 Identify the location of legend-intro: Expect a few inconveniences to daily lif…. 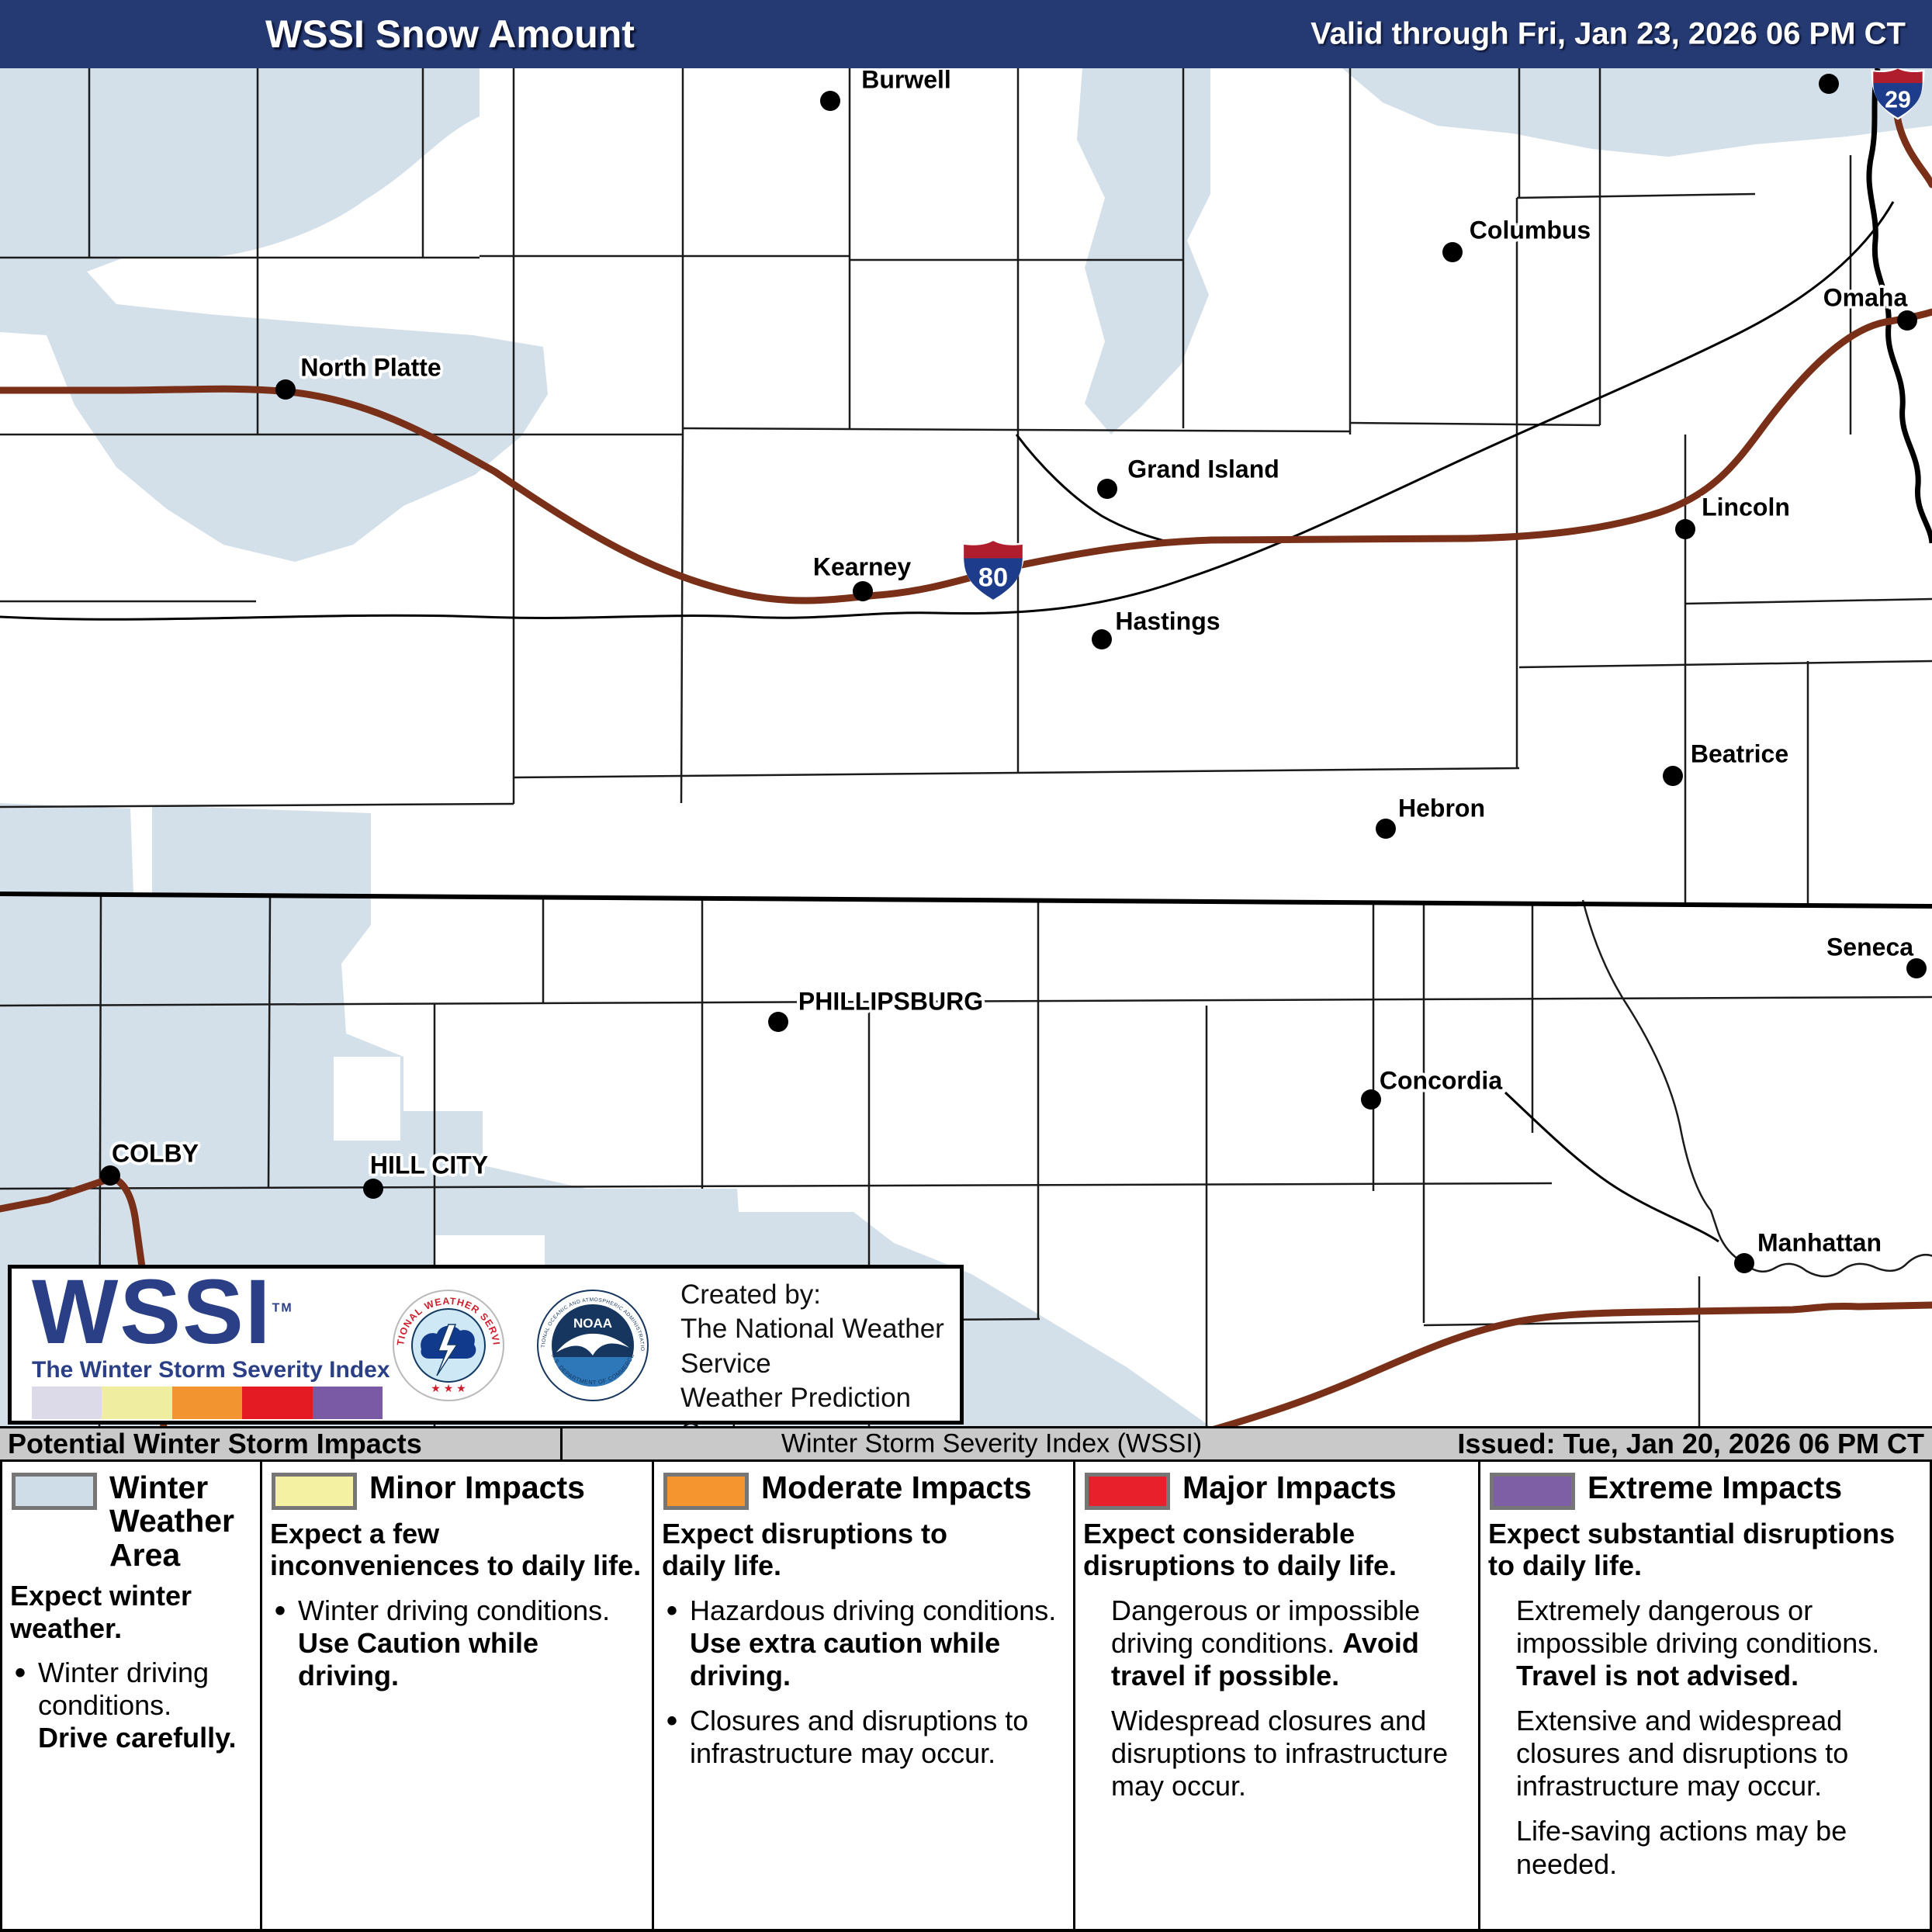
(456, 1550).